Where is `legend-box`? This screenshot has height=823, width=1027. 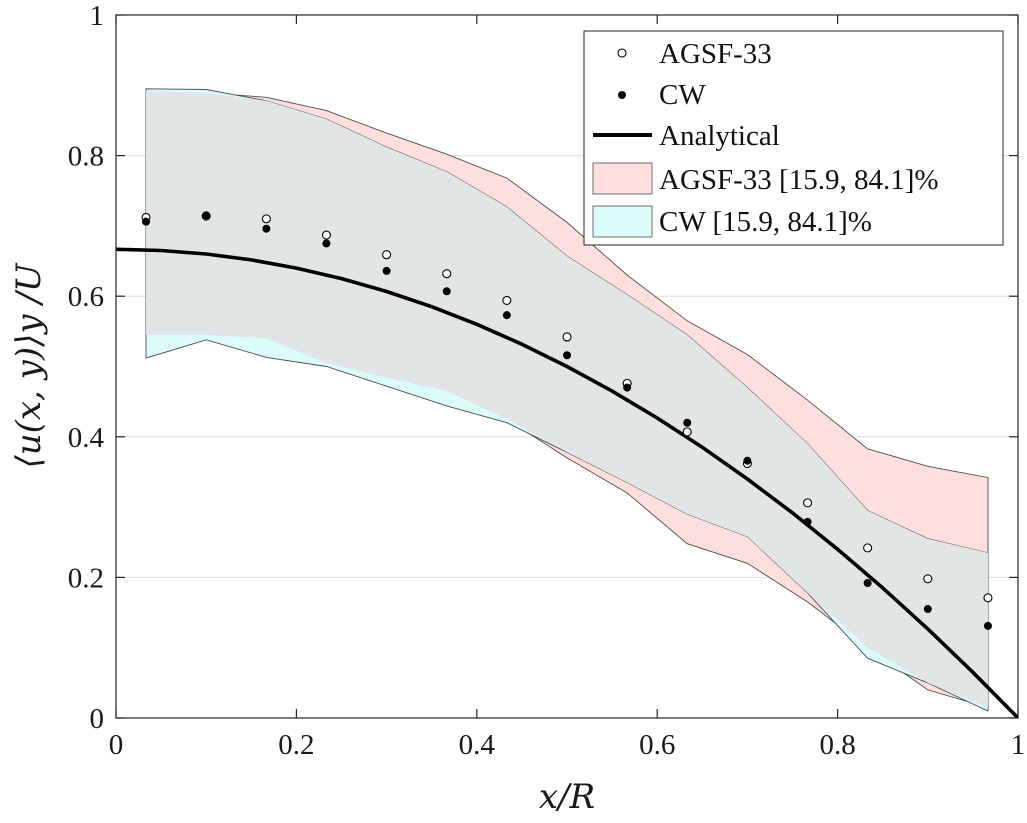
legend-box is located at coordinates (793, 138).